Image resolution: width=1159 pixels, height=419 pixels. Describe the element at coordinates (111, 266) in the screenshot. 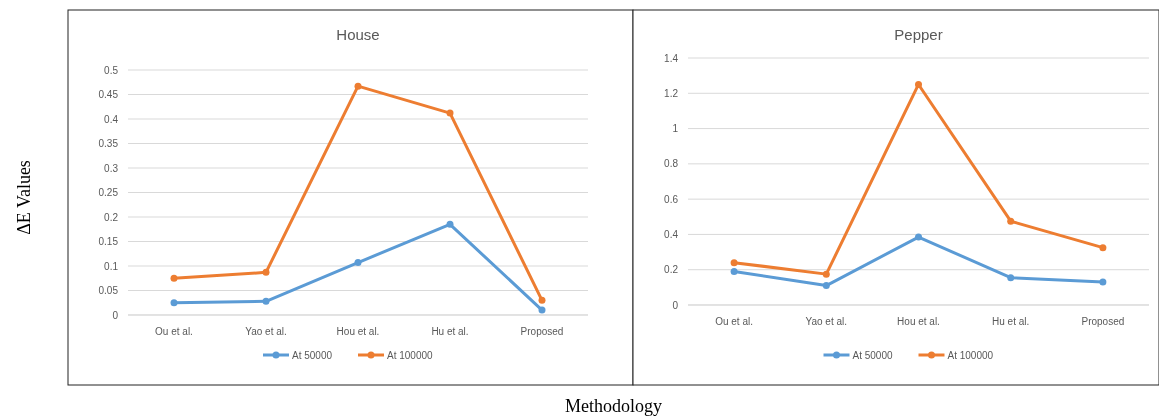

I see `y-tick-label: 0.1` at that location.